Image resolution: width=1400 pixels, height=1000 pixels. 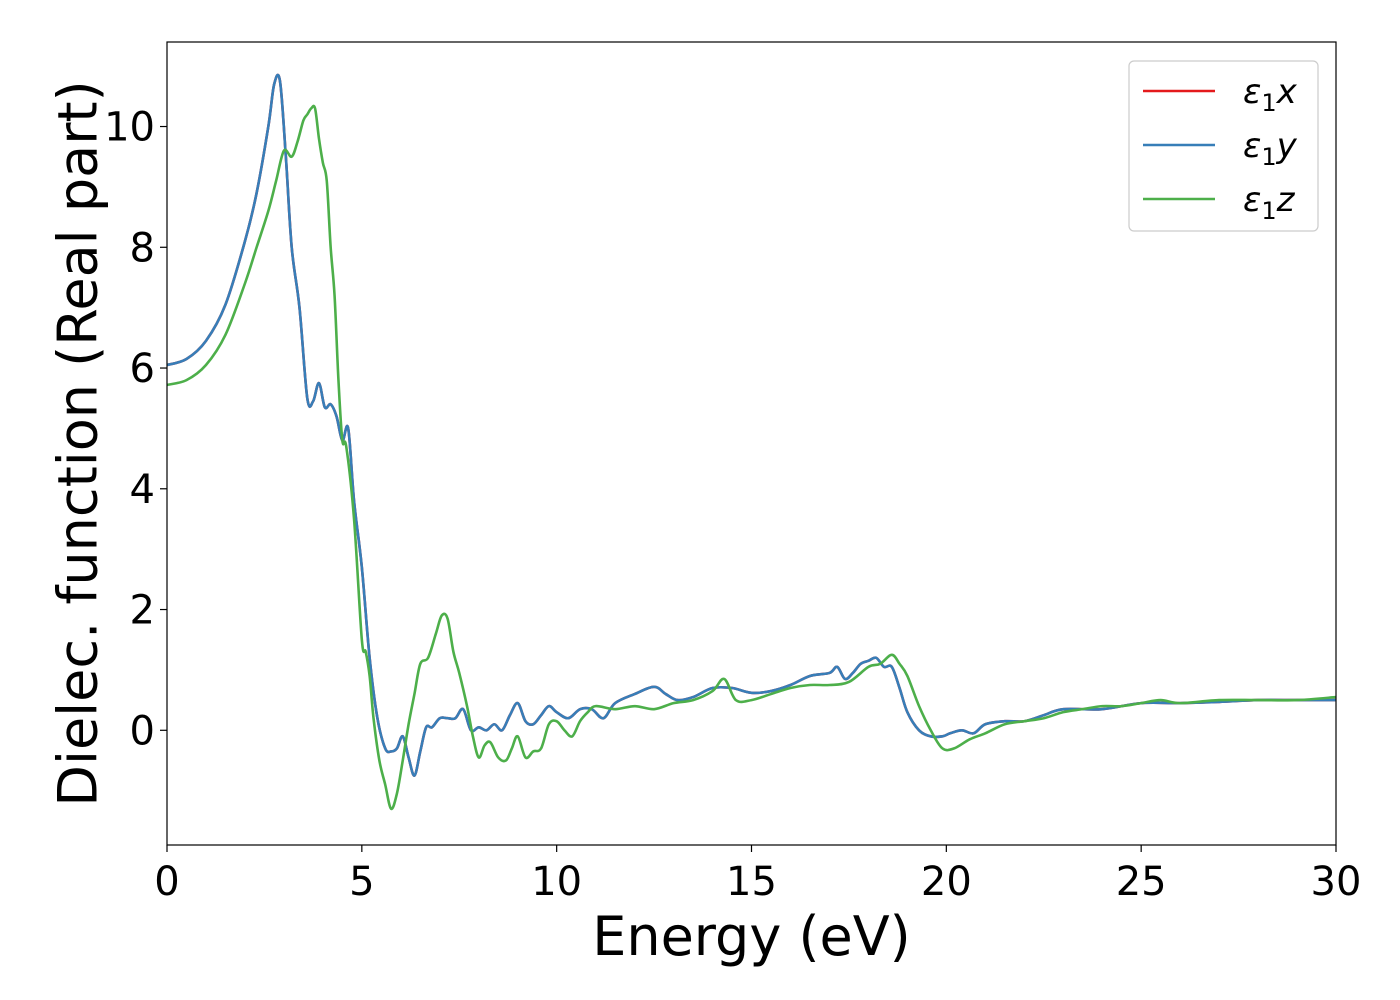 I want to click on legend-box, so click(x=1223, y=146).